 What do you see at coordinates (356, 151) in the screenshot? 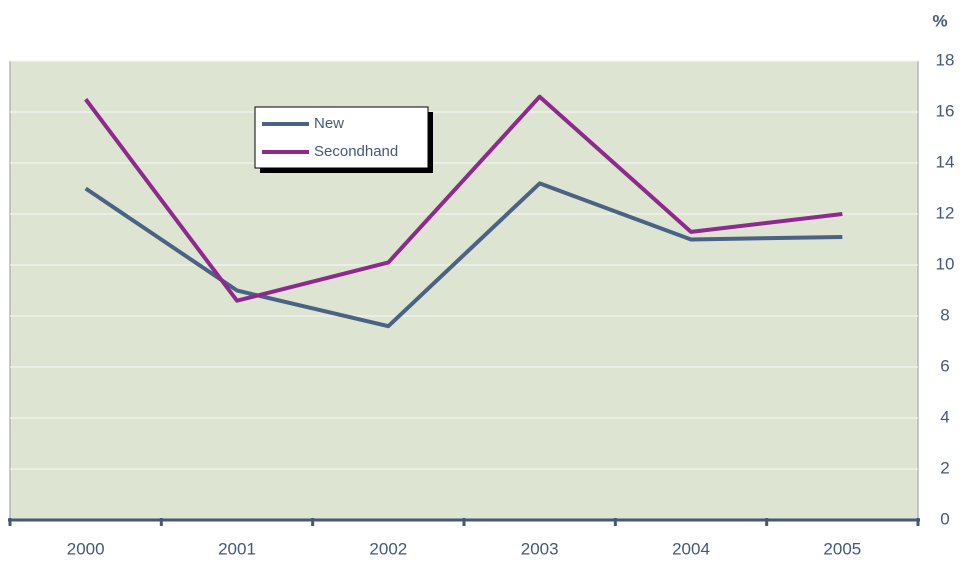
I see `legend-label: Secondhand` at bounding box center [356, 151].